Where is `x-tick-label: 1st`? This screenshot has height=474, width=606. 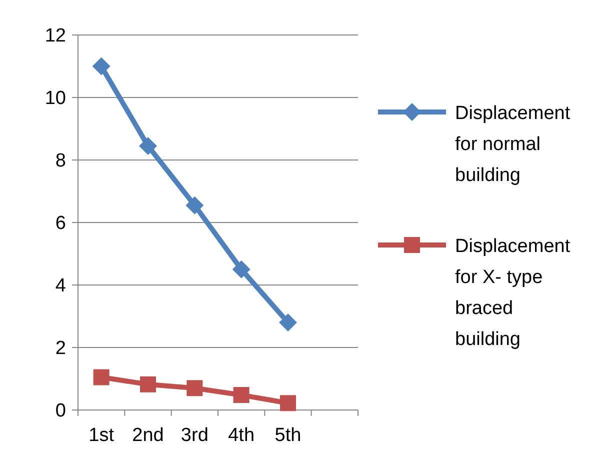 x-tick-label: 1st is located at coordinates (101, 435).